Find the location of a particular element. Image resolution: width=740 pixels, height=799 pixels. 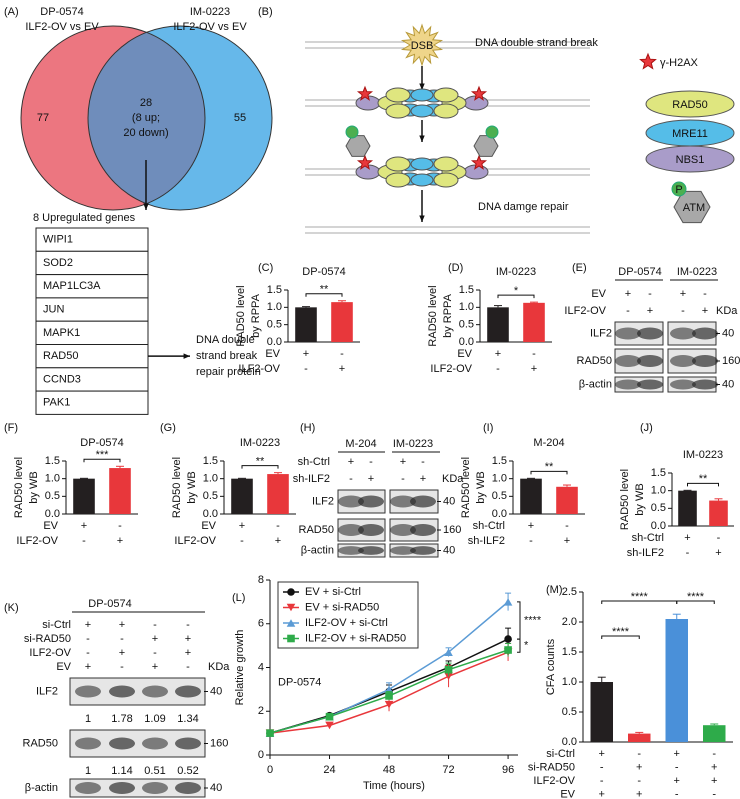

panel-label: (A) is located at coordinates (11, 12).